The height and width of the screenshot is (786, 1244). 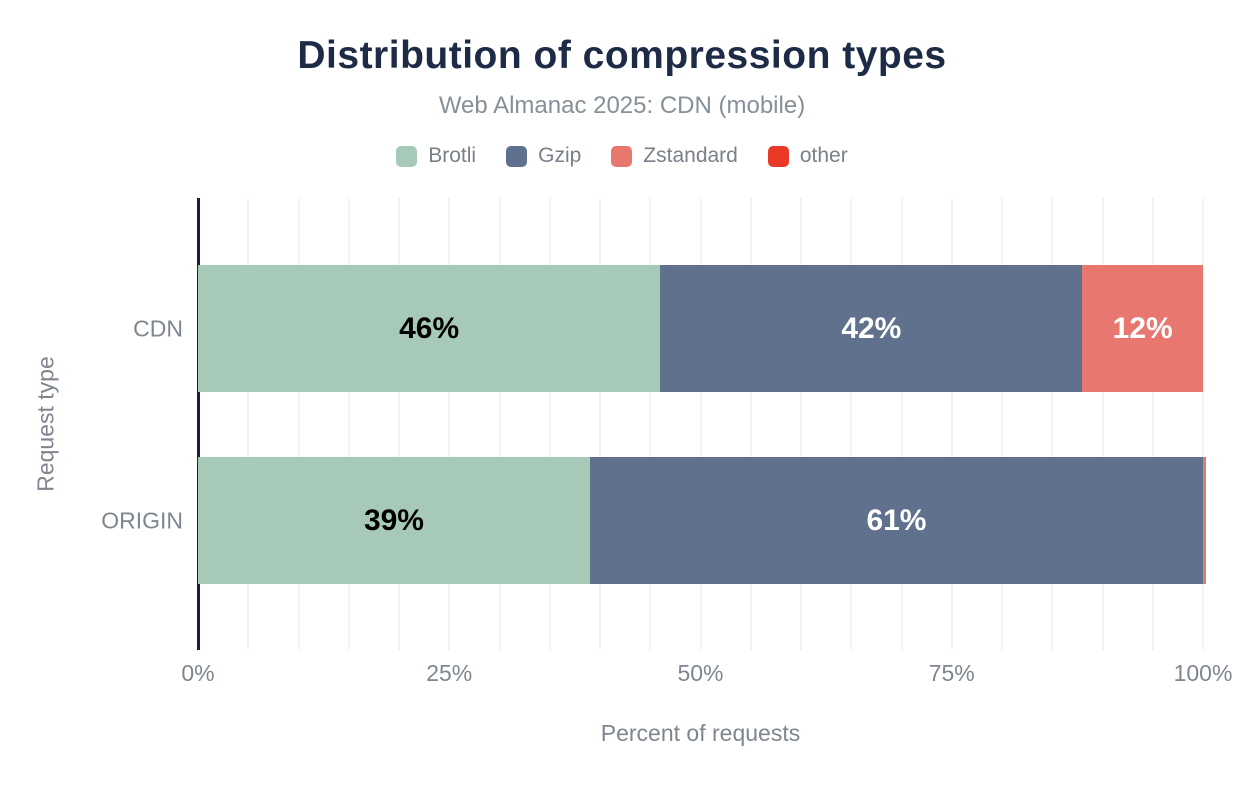 I want to click on legend-swatch-brotli, so click(x=407, y=156).